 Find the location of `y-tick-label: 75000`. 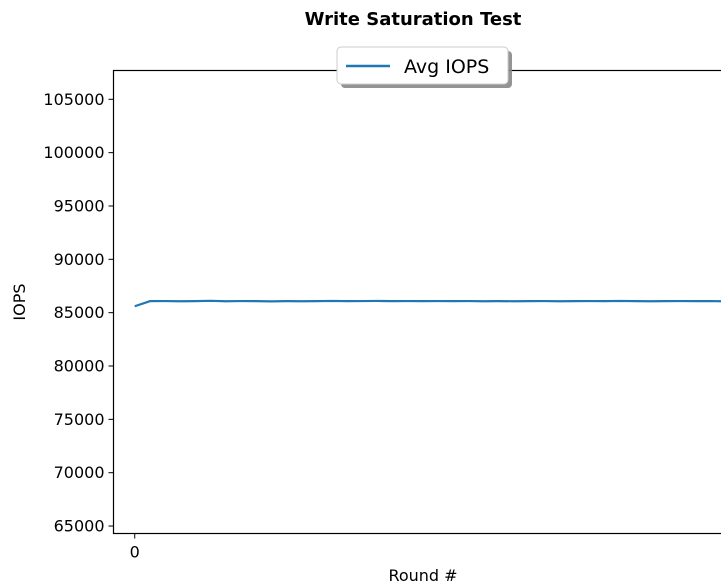

y-tick-label: 75000 is located at coordinates (79, 419).